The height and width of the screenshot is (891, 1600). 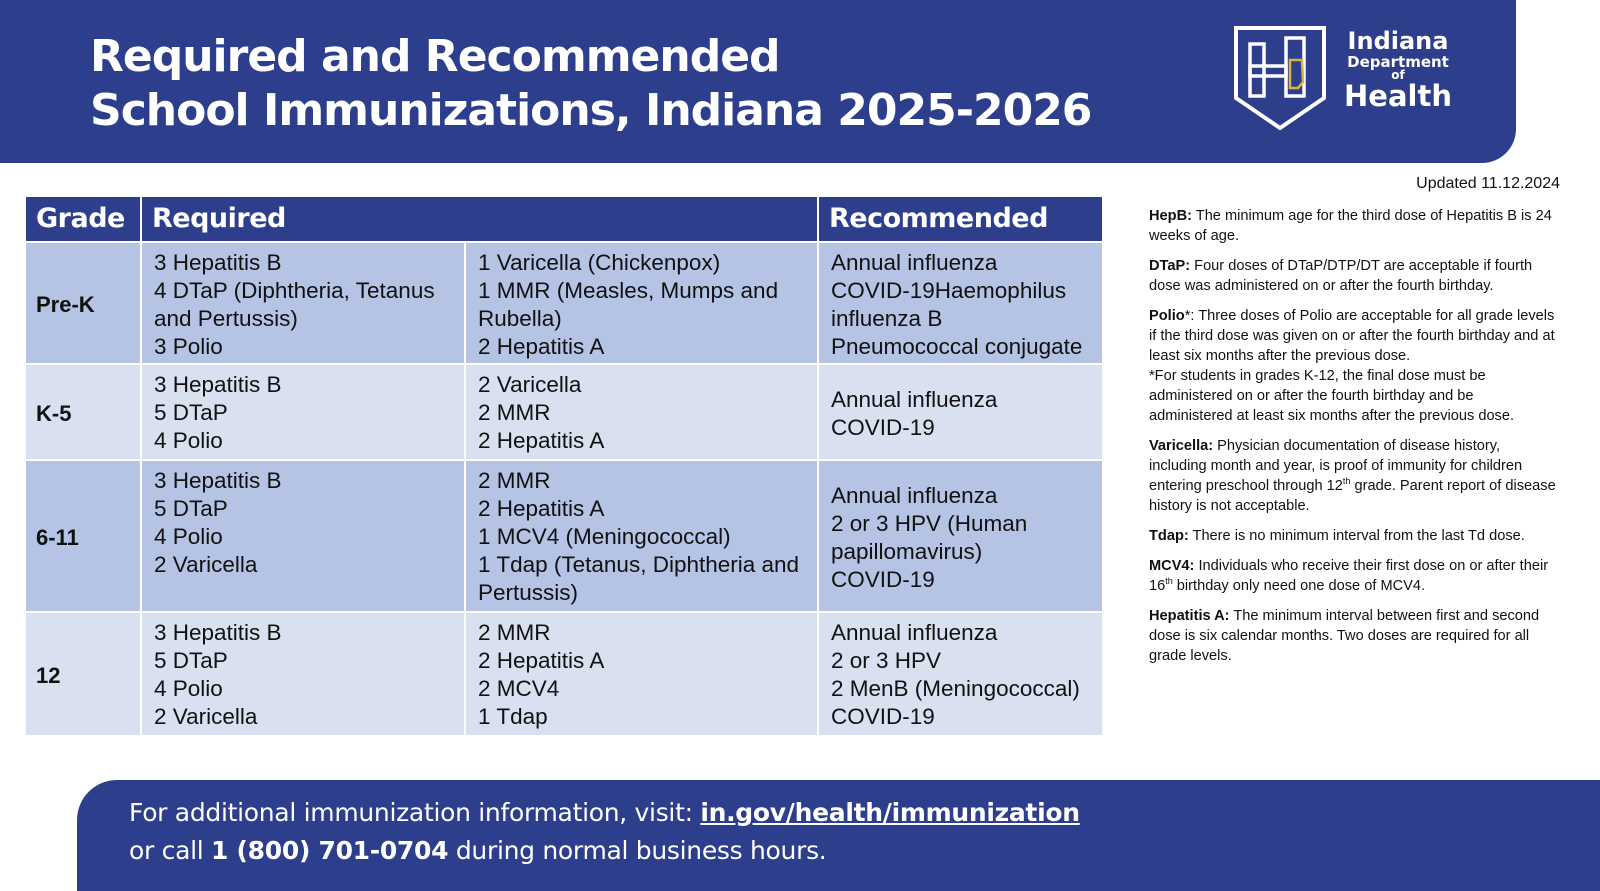 I want to click on required-cell-b: 2 MMR 2 Hepatitis A 2 MCV4 1 Tdap, so click(x=641, y=674).